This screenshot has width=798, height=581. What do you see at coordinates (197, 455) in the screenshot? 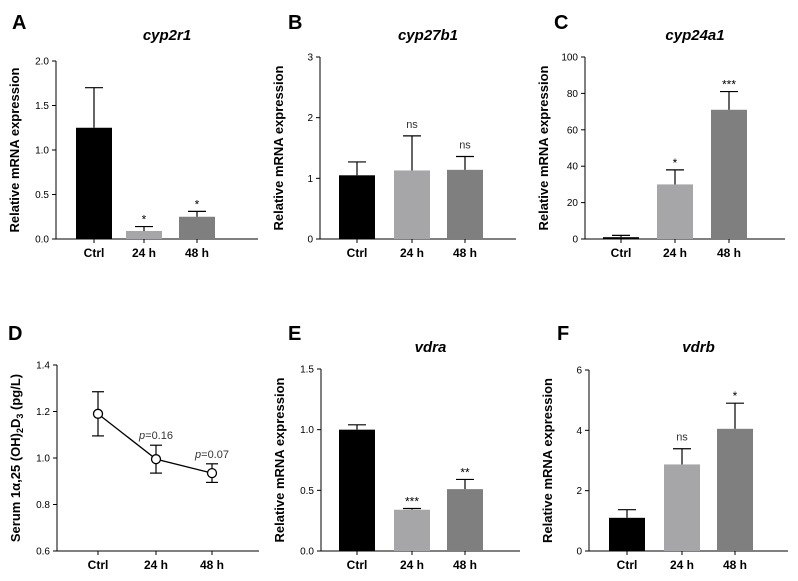
I see `p-symbol: p` at bounding box center [197, 455].